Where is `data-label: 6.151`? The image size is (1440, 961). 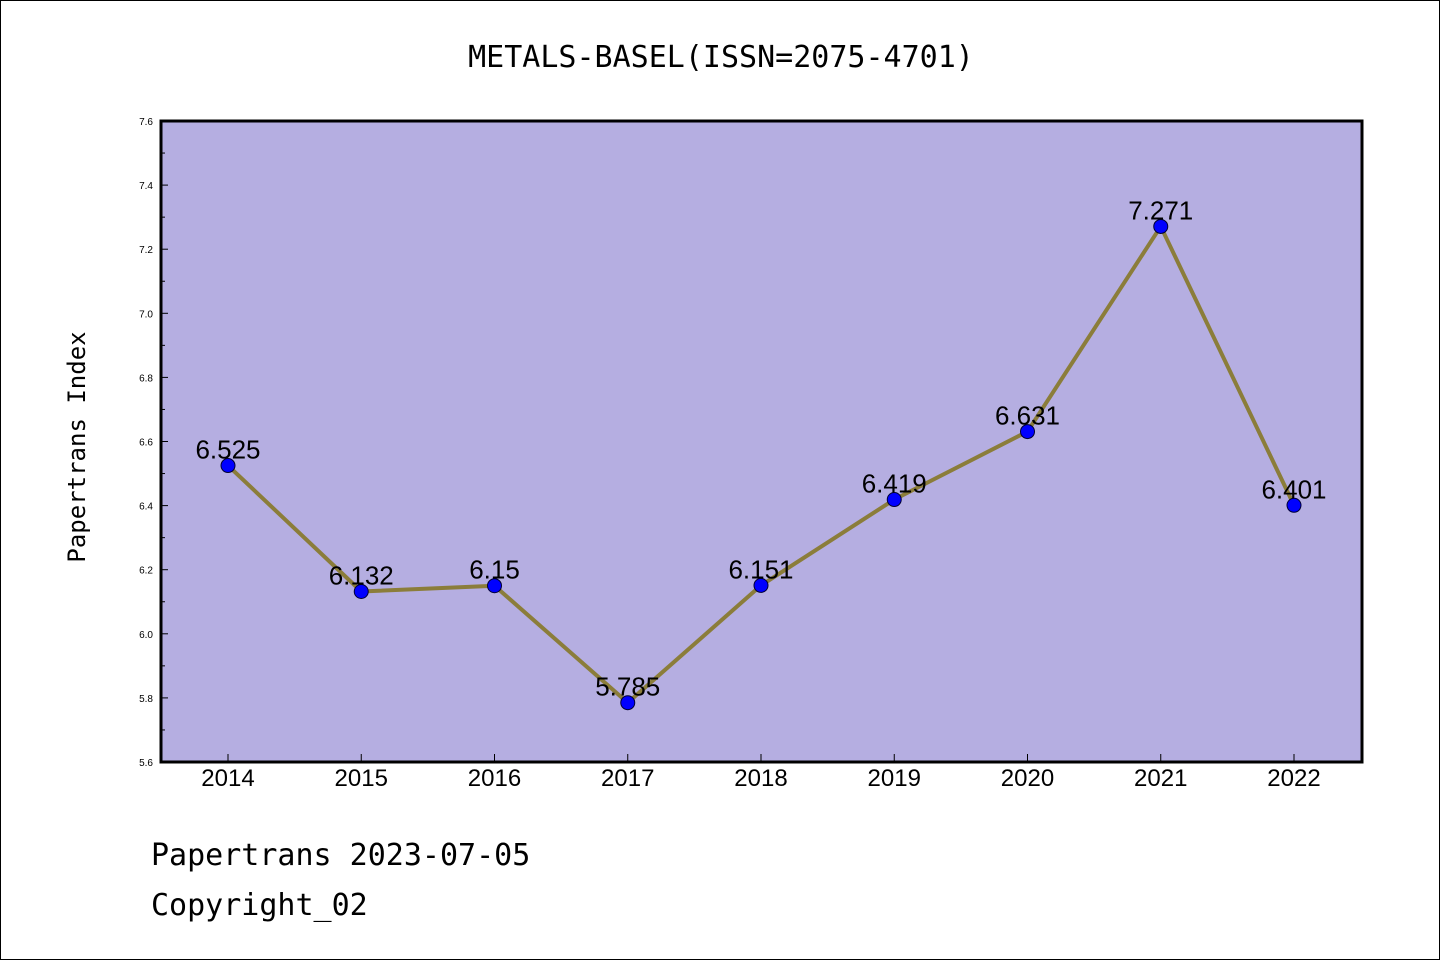
data-label: 6.151 is located at coordinates (760, 569).